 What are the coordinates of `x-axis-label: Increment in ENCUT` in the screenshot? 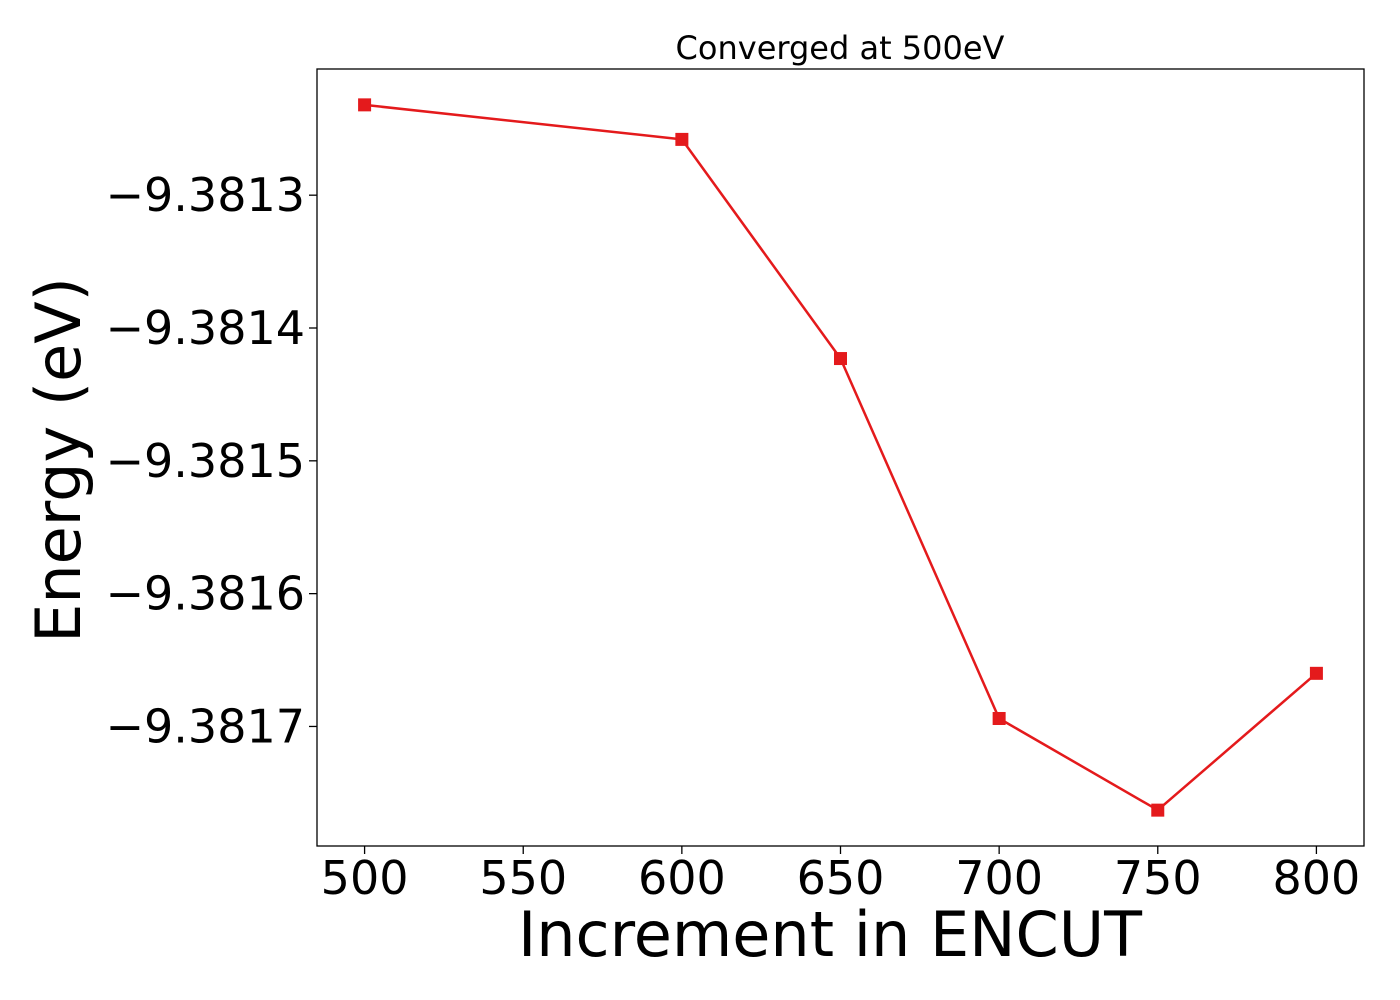 It's located at (830, 934).